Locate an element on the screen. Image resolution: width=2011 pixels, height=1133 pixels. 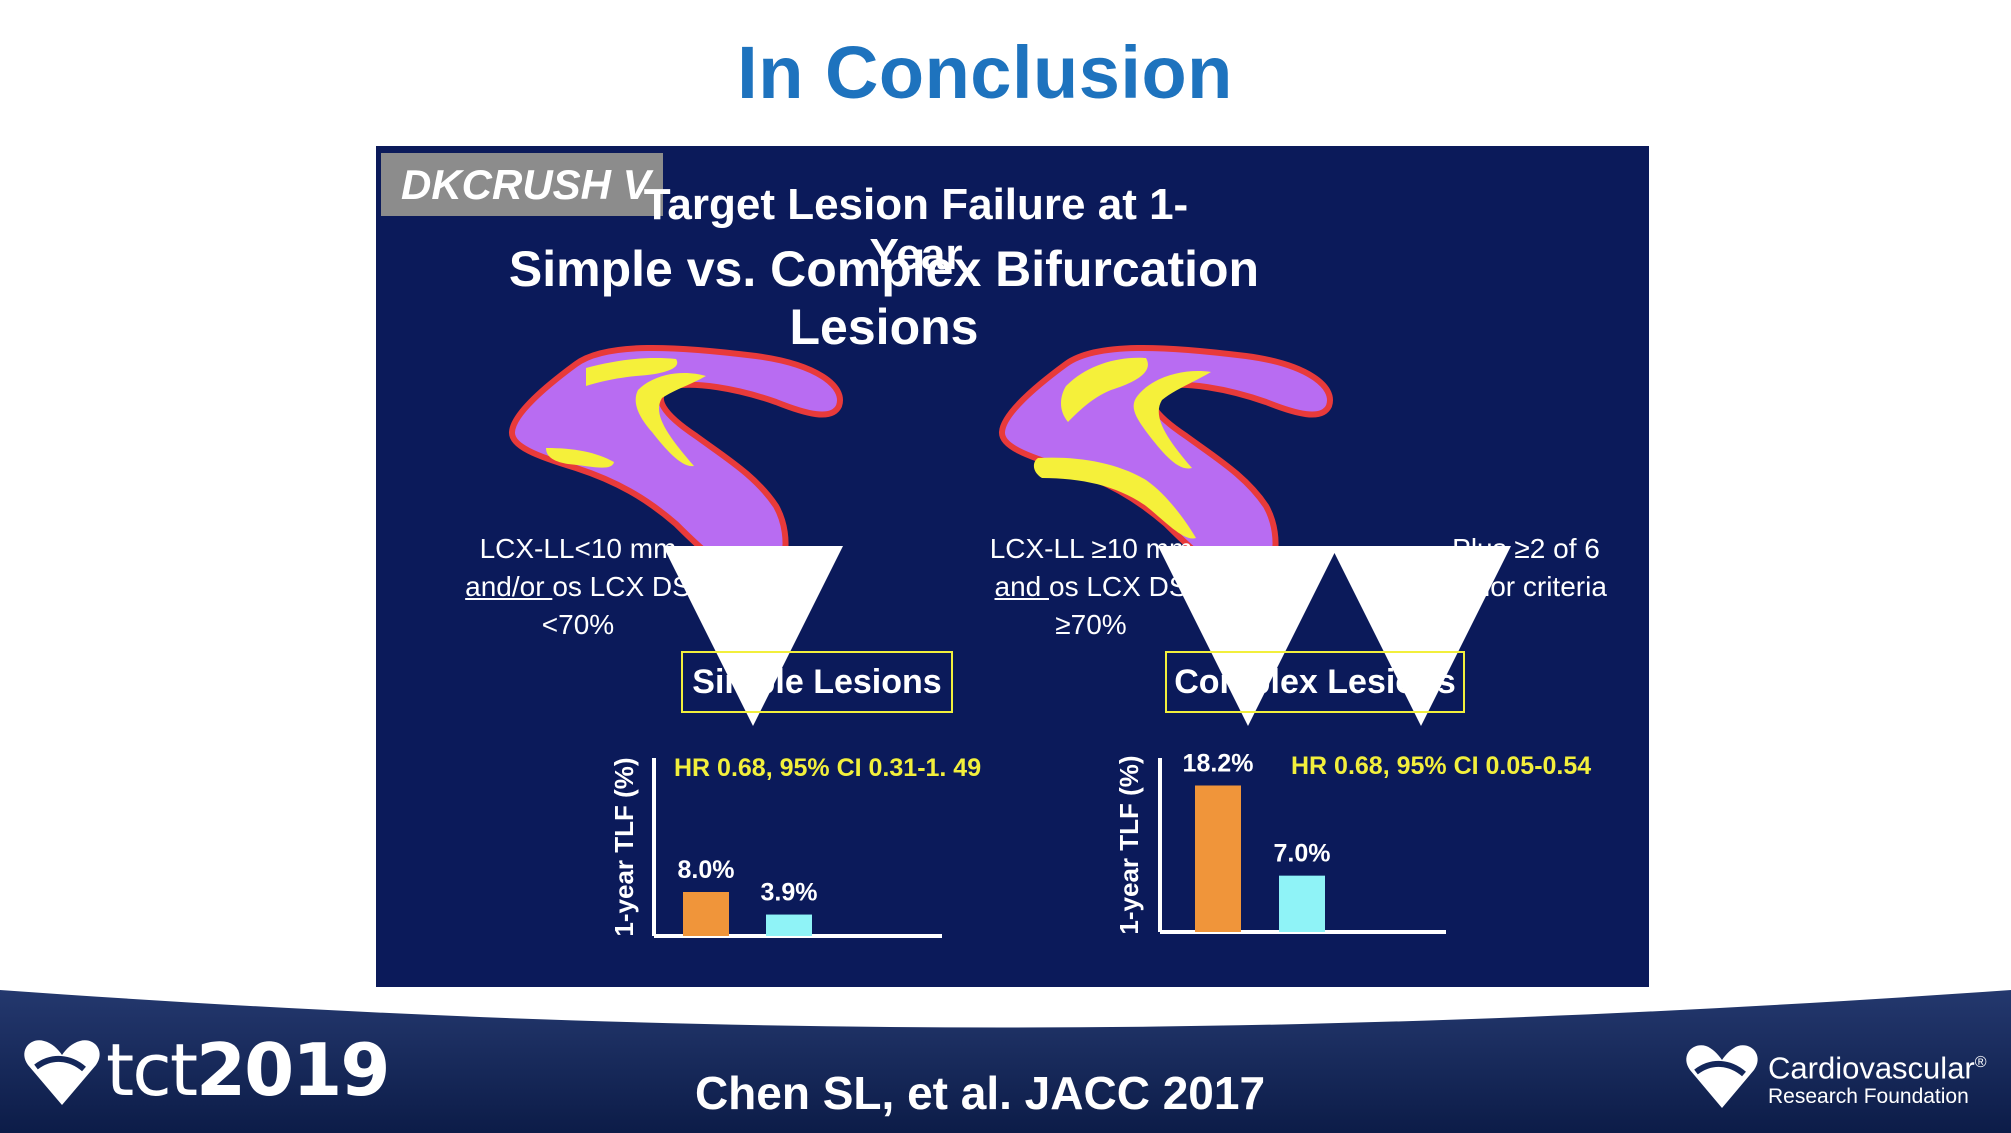
bar-value-label: 8.0% is located at coordinates (706, 870).